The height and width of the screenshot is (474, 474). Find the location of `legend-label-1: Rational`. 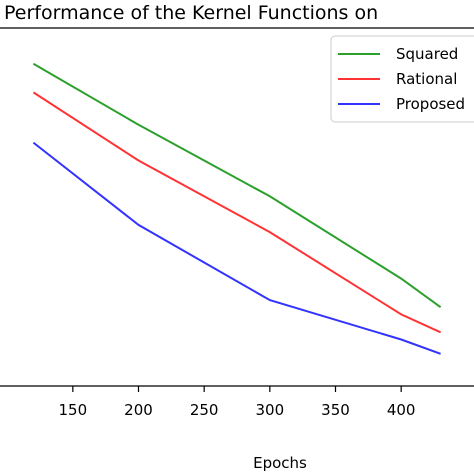

legend-label-1: Rational is located at coordinates (426, 79).